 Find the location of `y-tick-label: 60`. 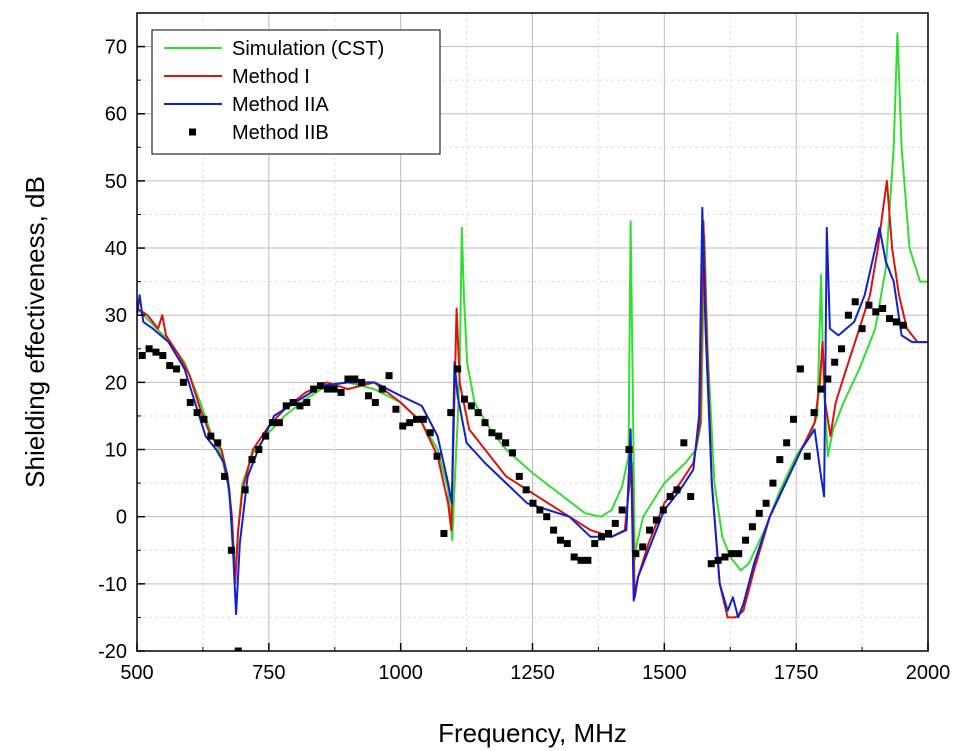

y-tick-label: 60 is located at coordinates (116, 115).